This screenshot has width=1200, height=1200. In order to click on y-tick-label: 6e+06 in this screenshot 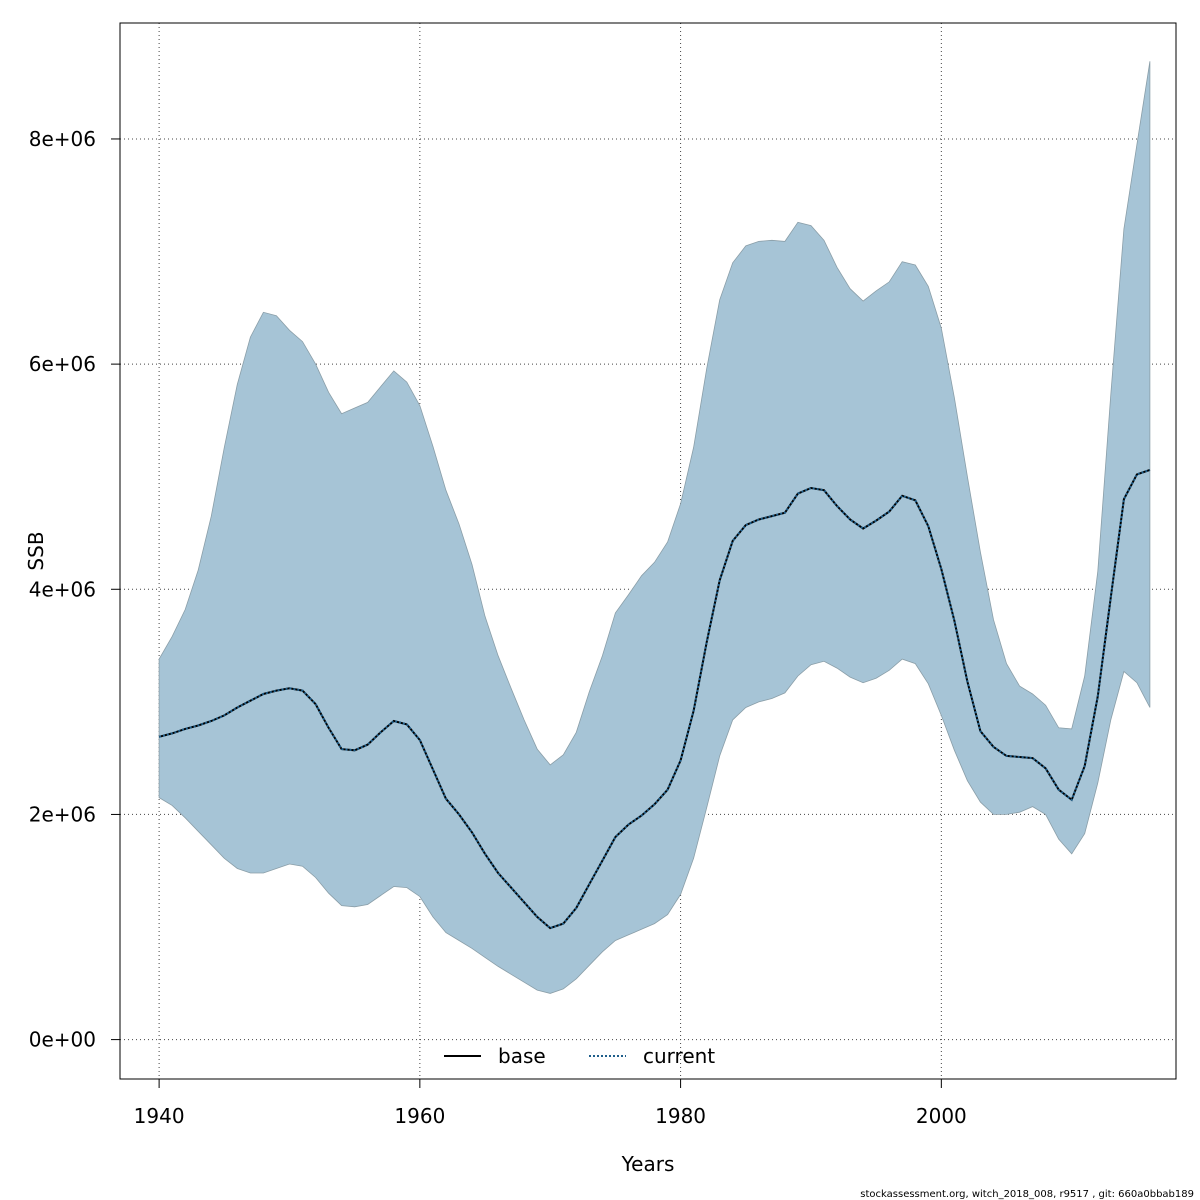, I will do `click(62, 364)`.